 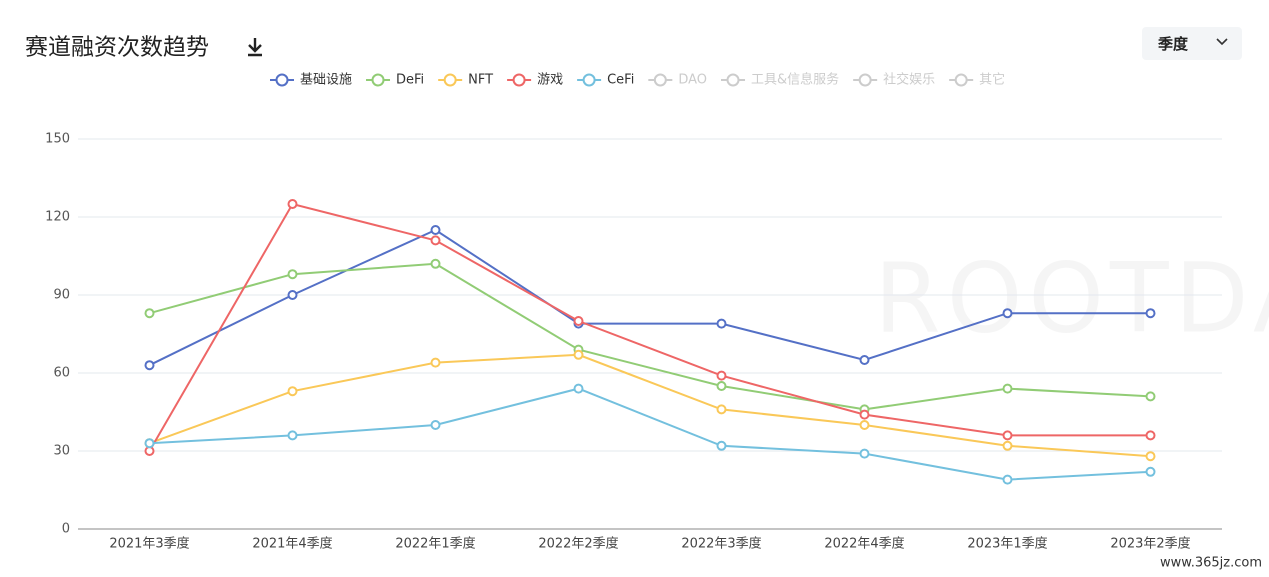 I want to click on site-watermark: www.365jz.com, so click(x=1211, y=563).